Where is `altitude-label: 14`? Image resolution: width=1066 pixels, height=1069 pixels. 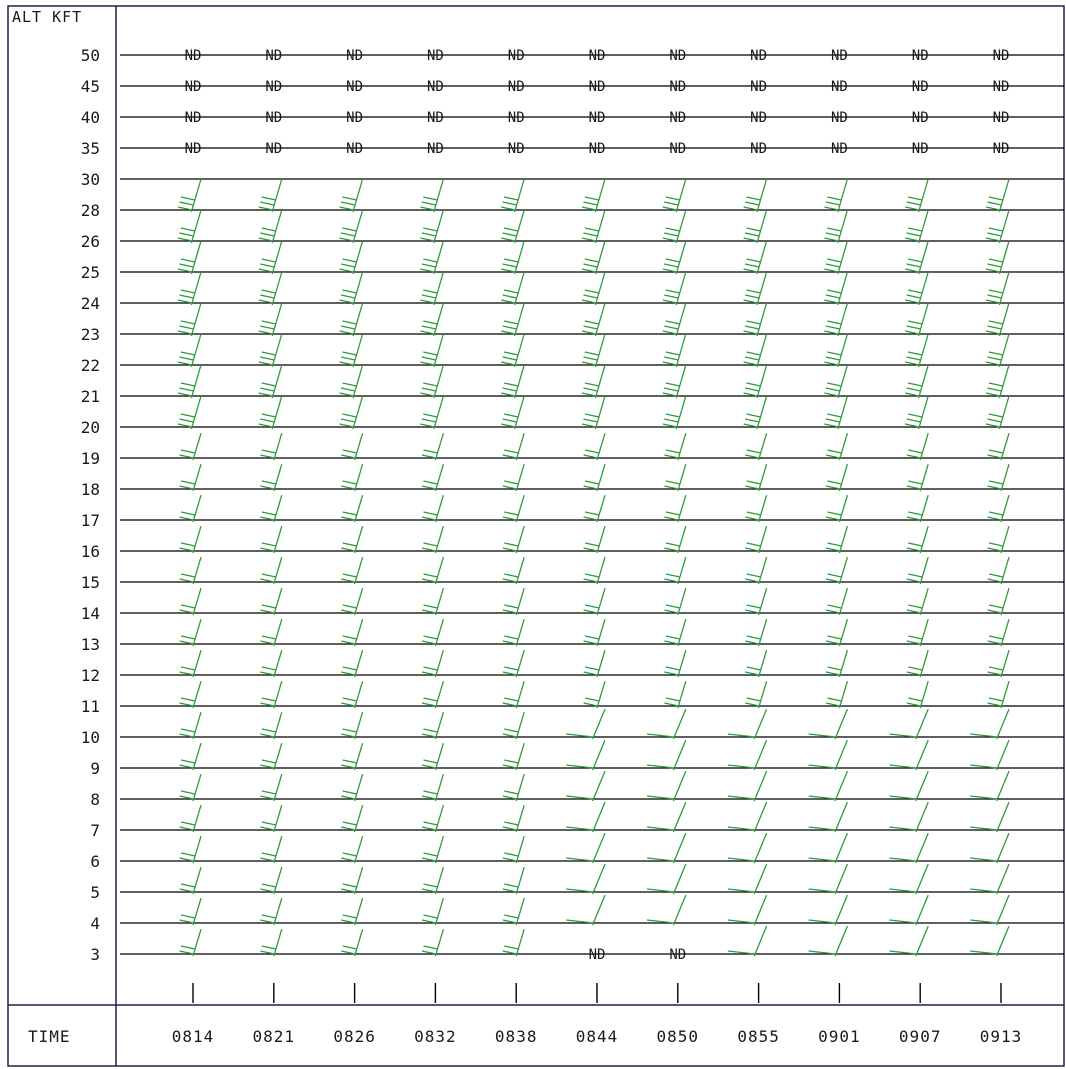 altitude-label: 14 is located at coordinates (90, 613).